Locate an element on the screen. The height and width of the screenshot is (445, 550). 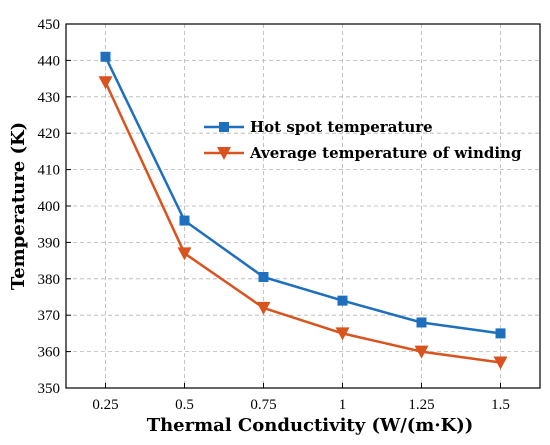
legend-triangle-marker is located at coordinates (224, 153).